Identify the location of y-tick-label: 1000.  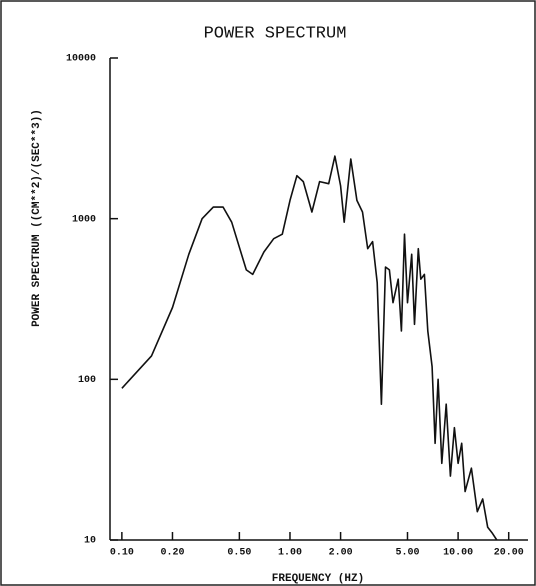
(84, 219).